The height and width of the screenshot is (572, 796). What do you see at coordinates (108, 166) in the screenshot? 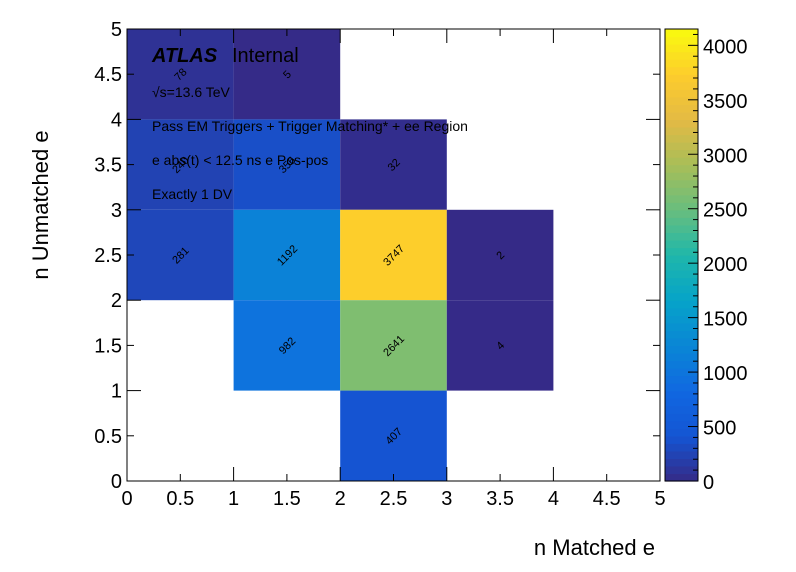
I see `y-tick-label: 3.5` at bounding box center [108, 166].